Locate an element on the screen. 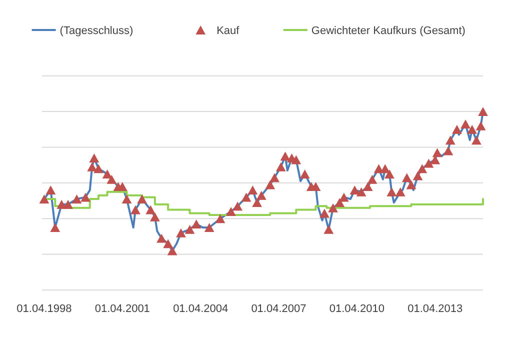 This screenshot has height=350, width=525. legend-label: Kauf is located at coordinates (228, 31).